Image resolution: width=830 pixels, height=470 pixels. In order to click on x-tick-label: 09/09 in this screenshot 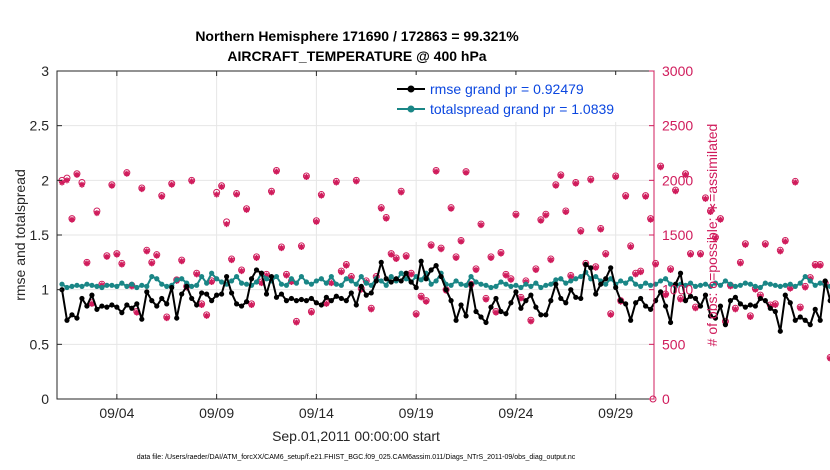, I will do `click(216, 413)`.